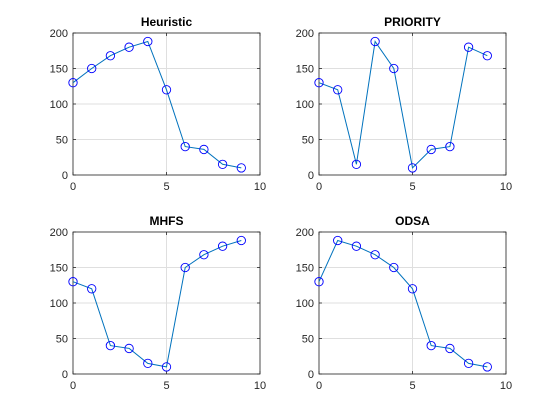 The image size is (560, 420). I want to click on chart-title: ODSA, so click(412, 221).